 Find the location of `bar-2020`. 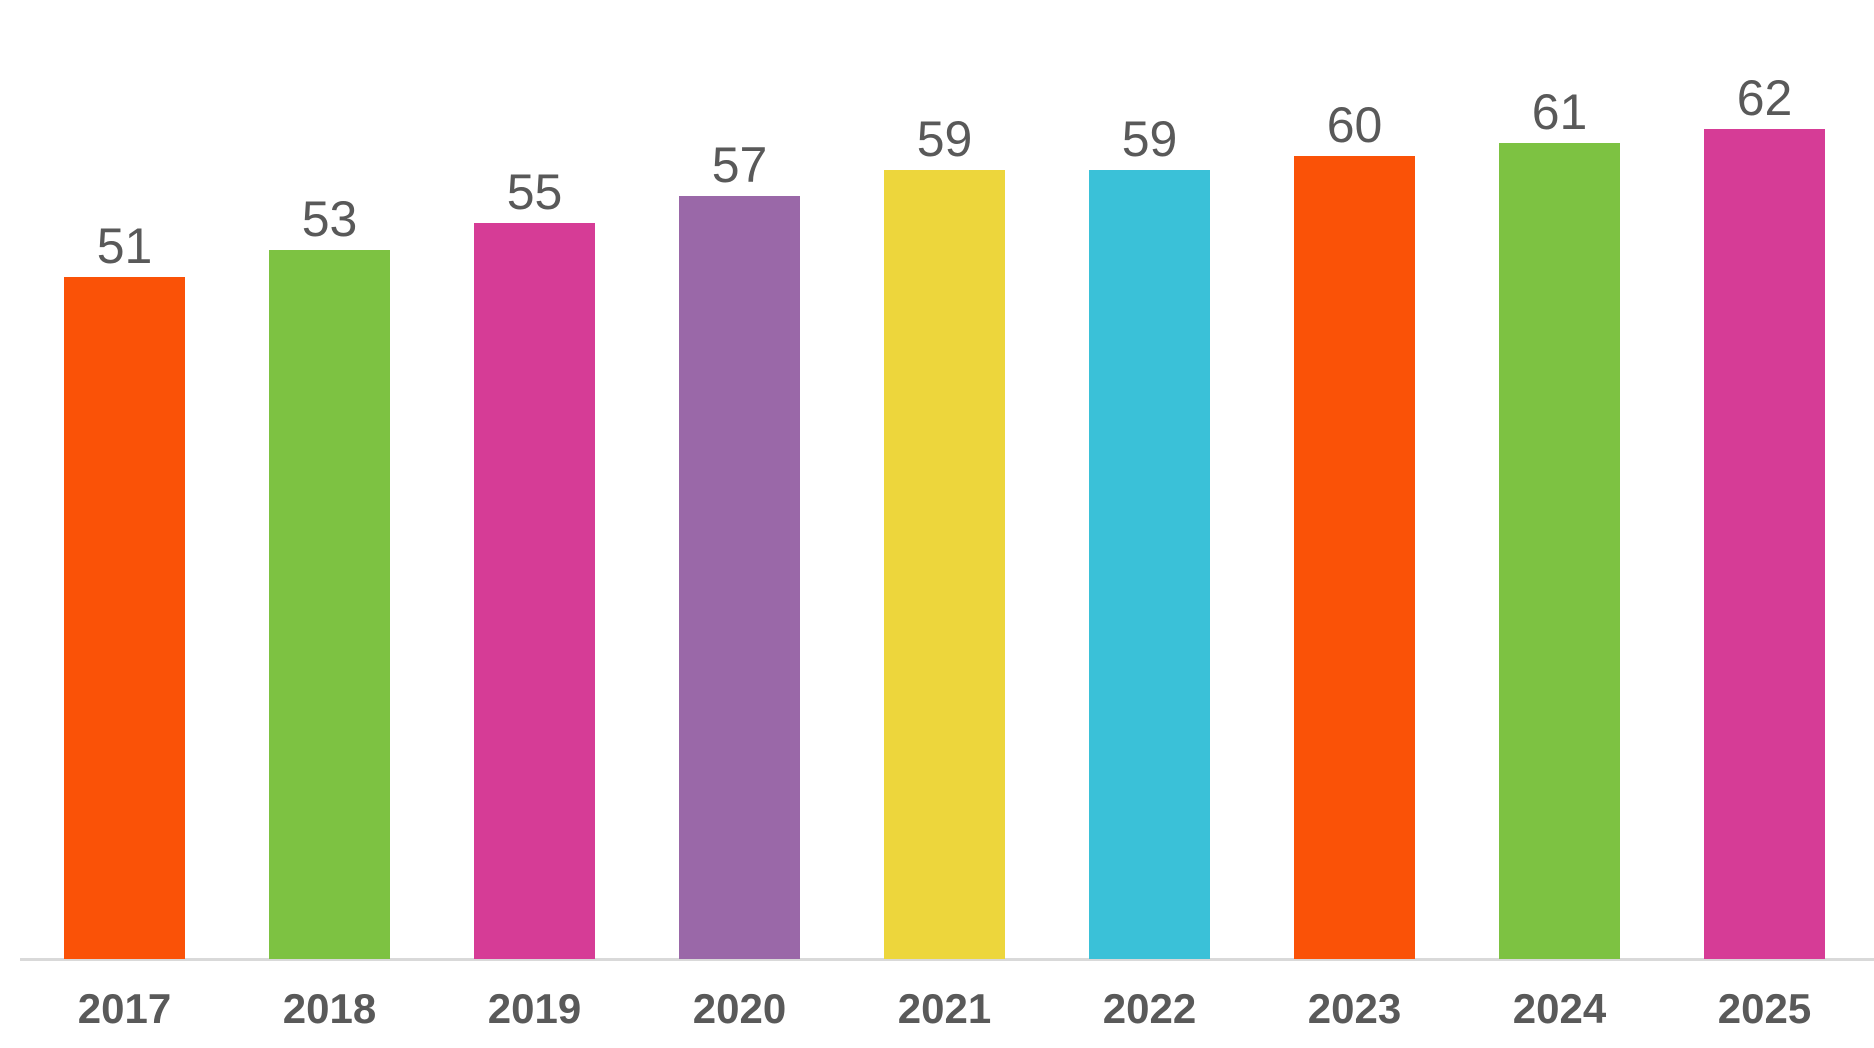

bar-2020 is located at coordinates (739, 577).